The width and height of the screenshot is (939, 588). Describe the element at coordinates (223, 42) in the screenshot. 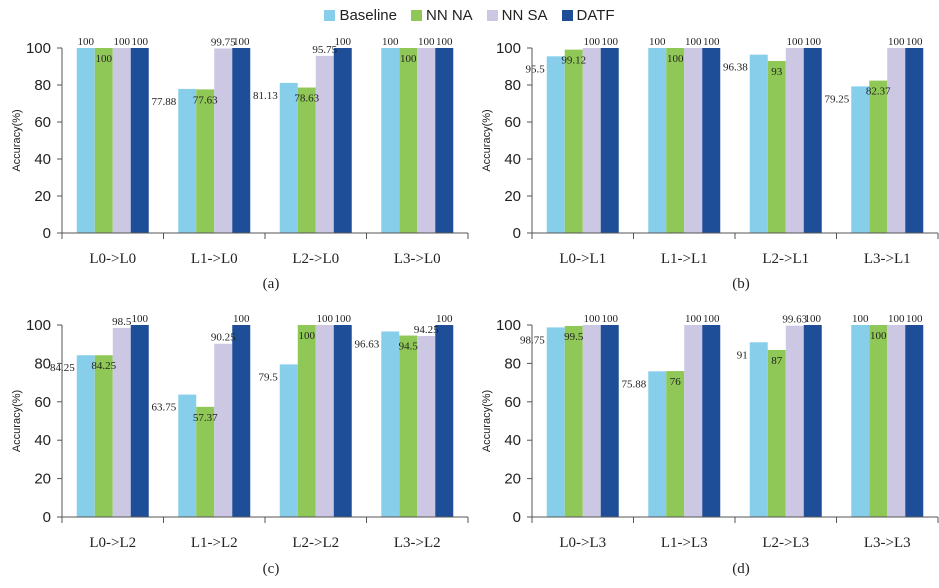

I see `data-label-nn-sa-2: 99.75` at that location.